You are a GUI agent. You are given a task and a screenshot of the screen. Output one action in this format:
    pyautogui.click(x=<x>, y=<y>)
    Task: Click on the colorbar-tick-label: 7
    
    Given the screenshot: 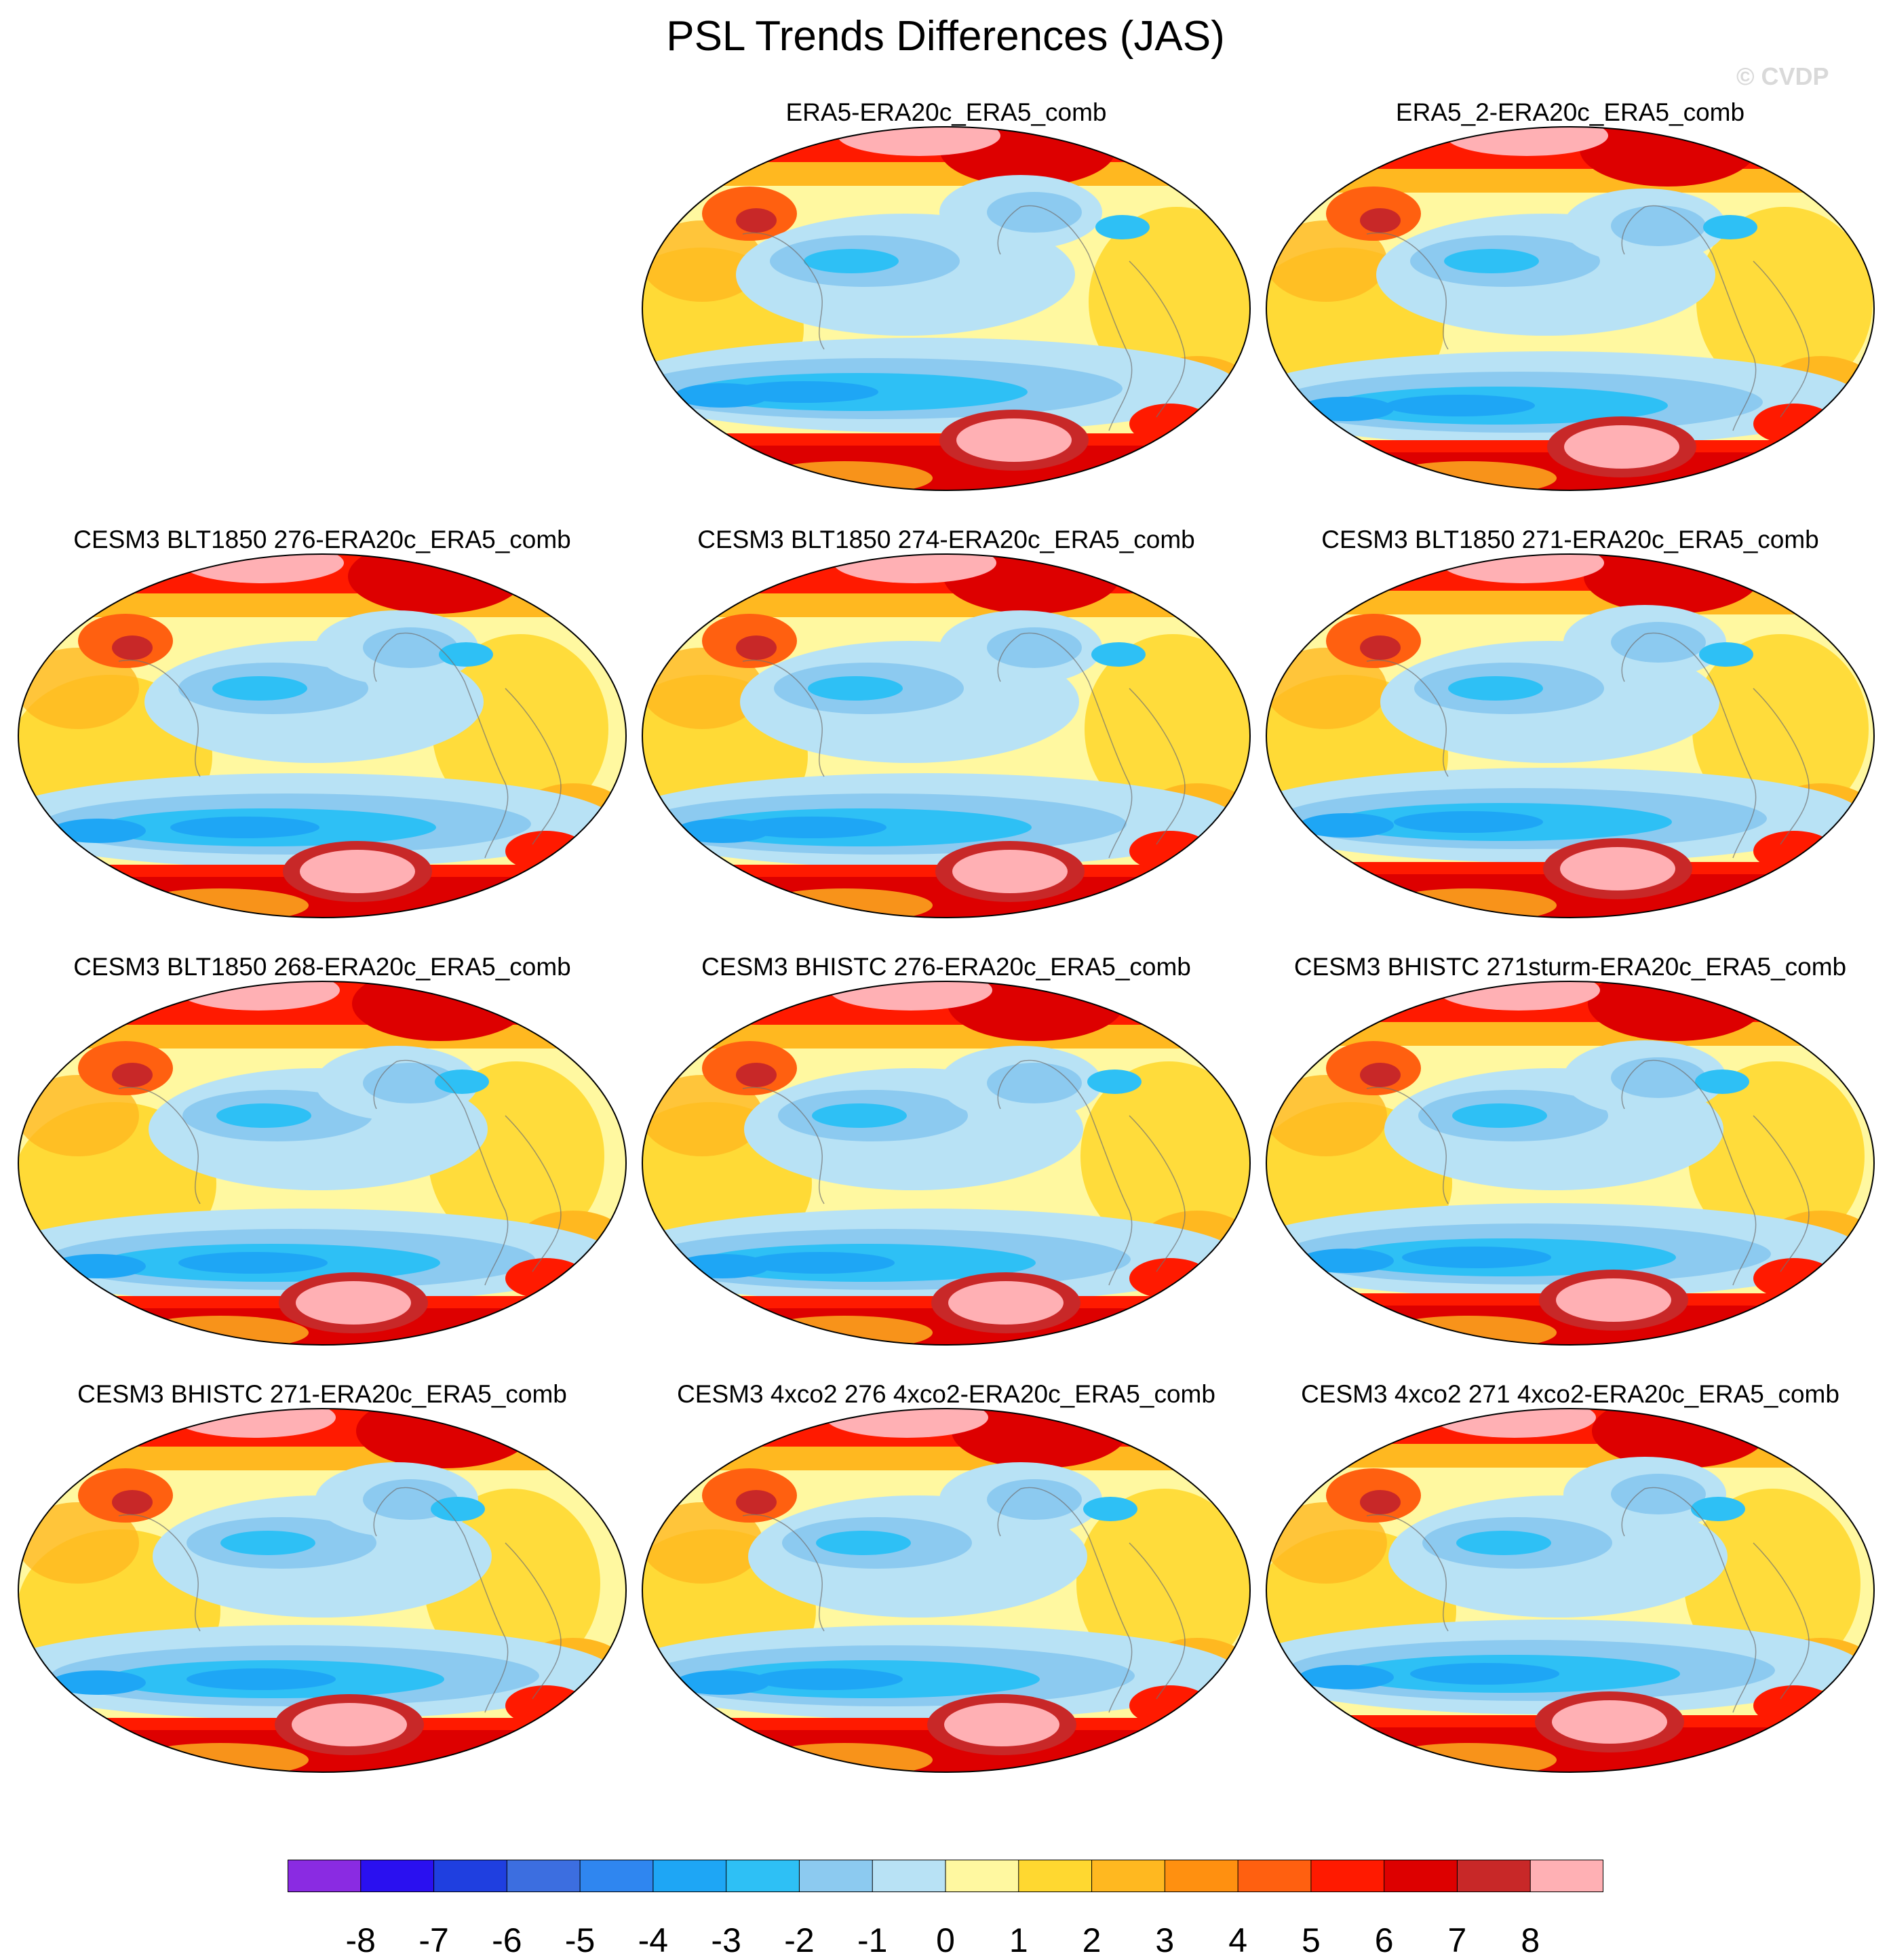 What is the action you would take?
    pyautogui.click(x=1457, y=1940)
    